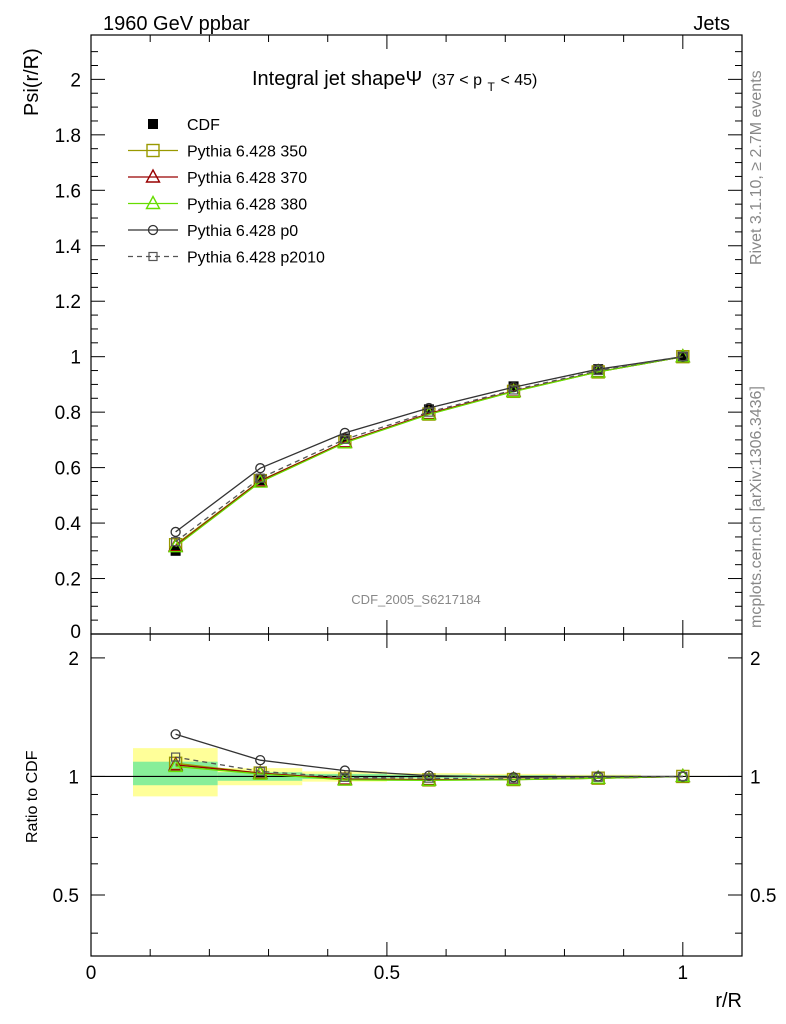  What do you see at coordinates (32, 796) in the screenshot?
I see `ratio-ylabel: Ratio to CDF` at bounding box center [32, 796].